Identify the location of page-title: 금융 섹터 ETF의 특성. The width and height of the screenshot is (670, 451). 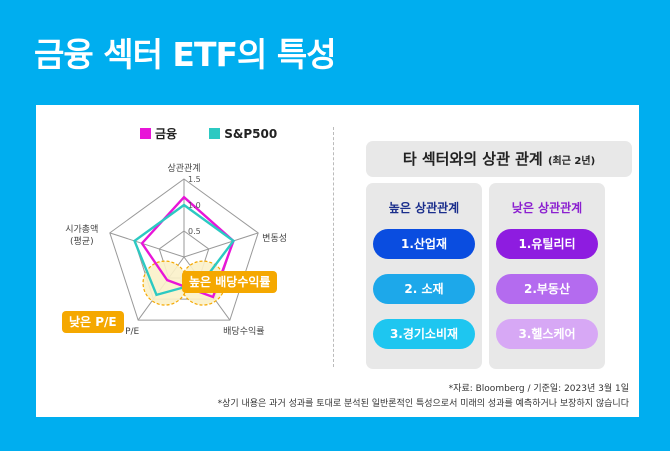
(185, 54).